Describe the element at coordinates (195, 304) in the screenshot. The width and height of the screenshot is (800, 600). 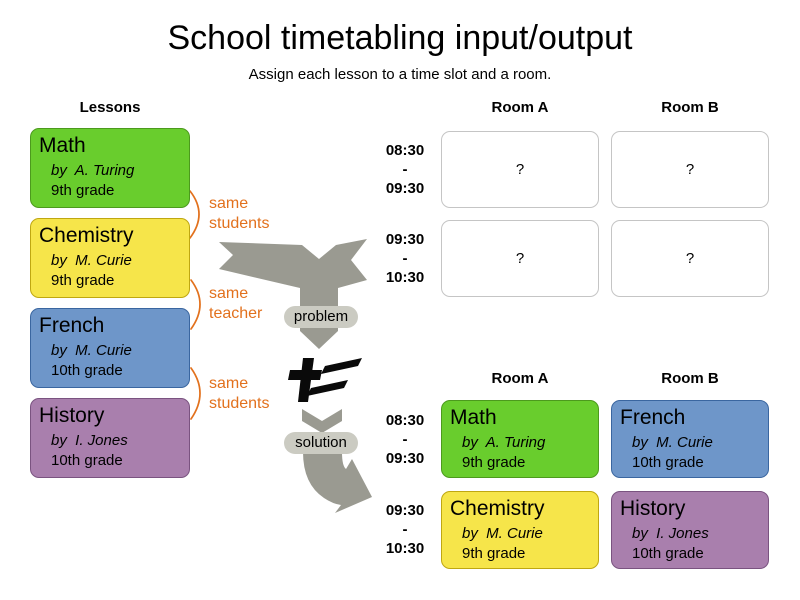
I see `same-teacher-brace` at that location.